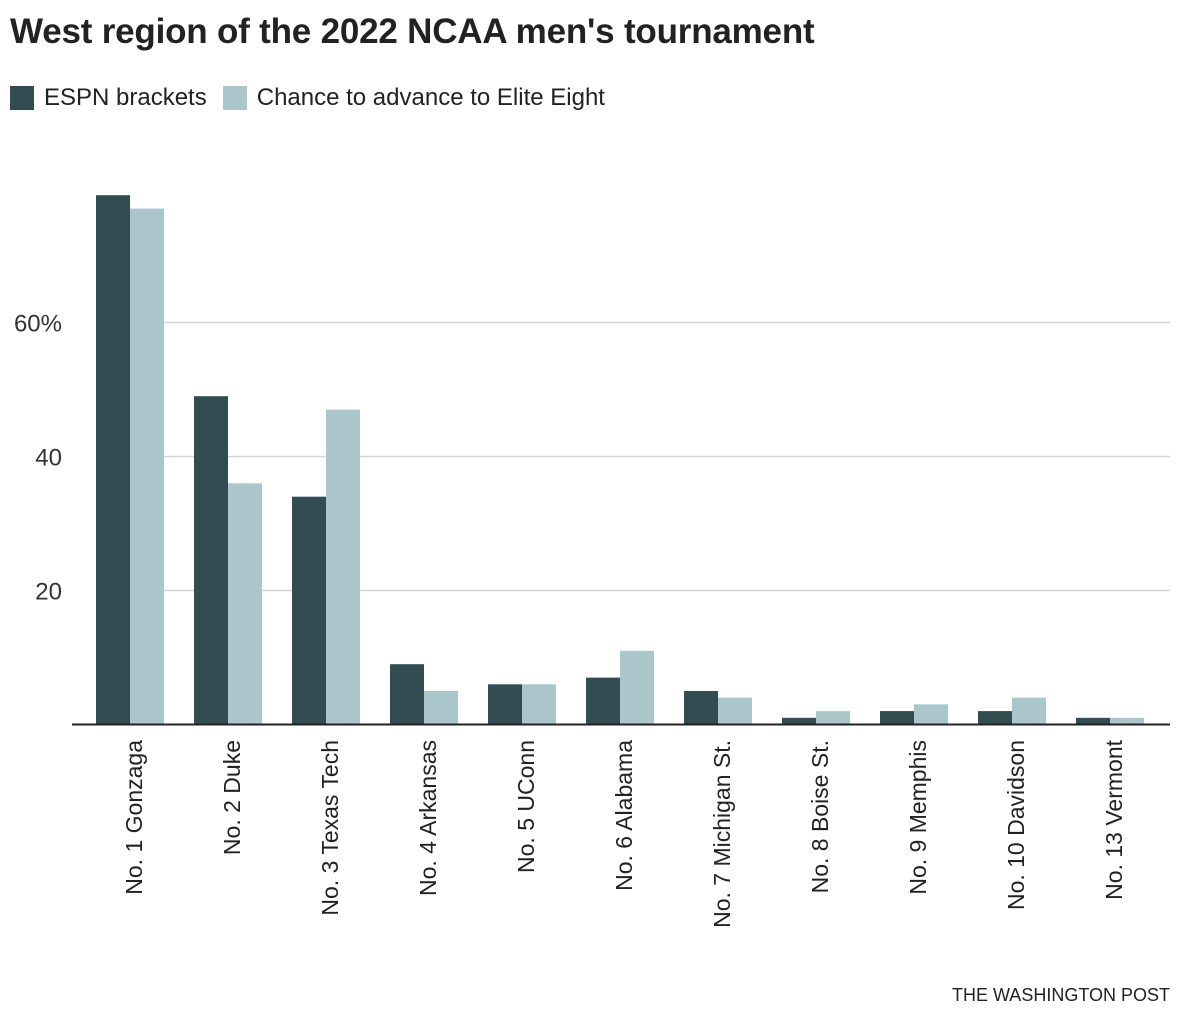  What do you see at coordinates (430, 97) in the screenshot?
I see `legend-label-chance: Chance to advance to Elite Eight` at bounding box center [430, 97].